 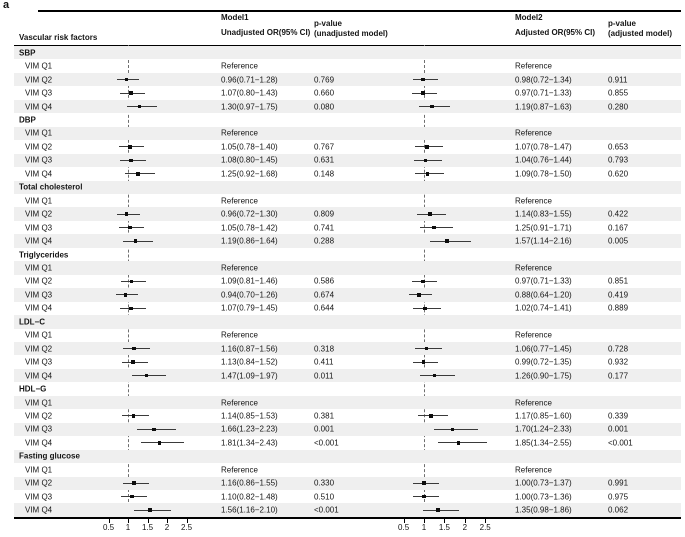 What do you see at coordinates (324, 214) in the screenshot?
I see `p-value-text: 0.809` at bounding box center [324, 214].